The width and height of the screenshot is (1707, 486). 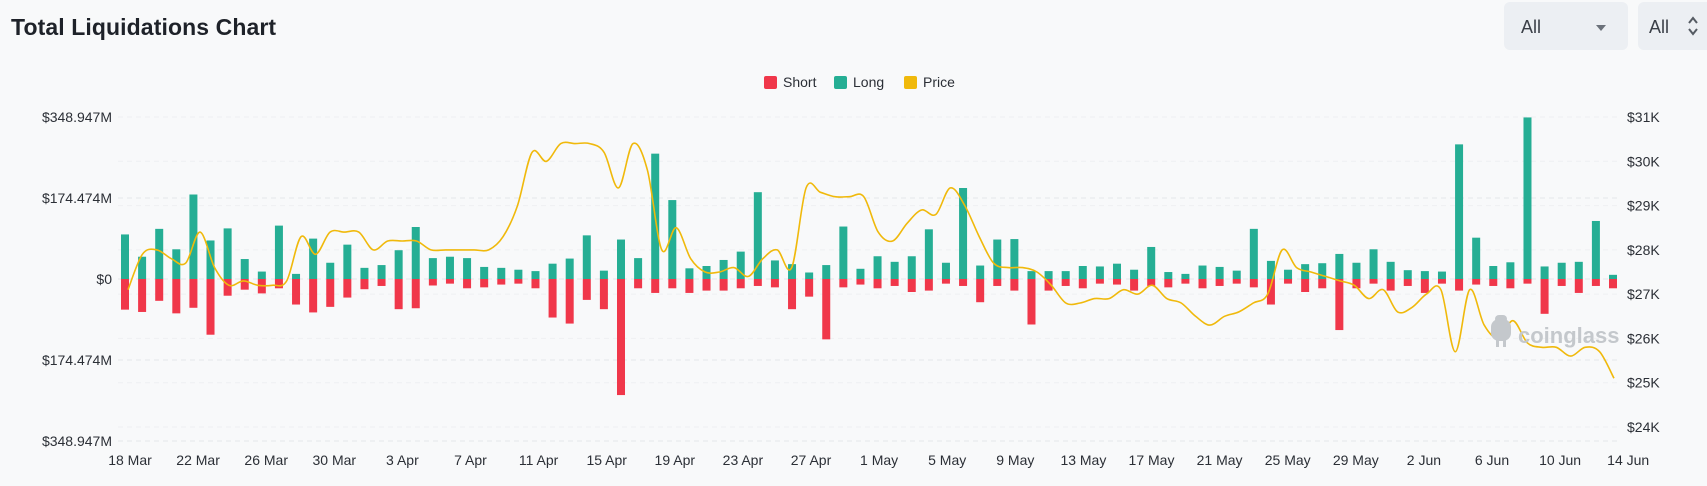 I want to click on legend-item-price: Price, so click(x=929, y=82).